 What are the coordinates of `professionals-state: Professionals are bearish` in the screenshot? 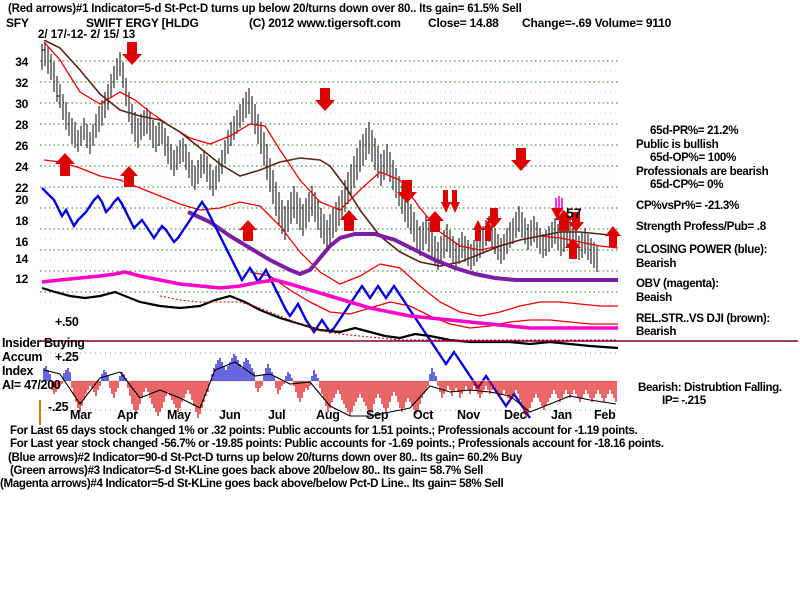 It's located at (702, 171).